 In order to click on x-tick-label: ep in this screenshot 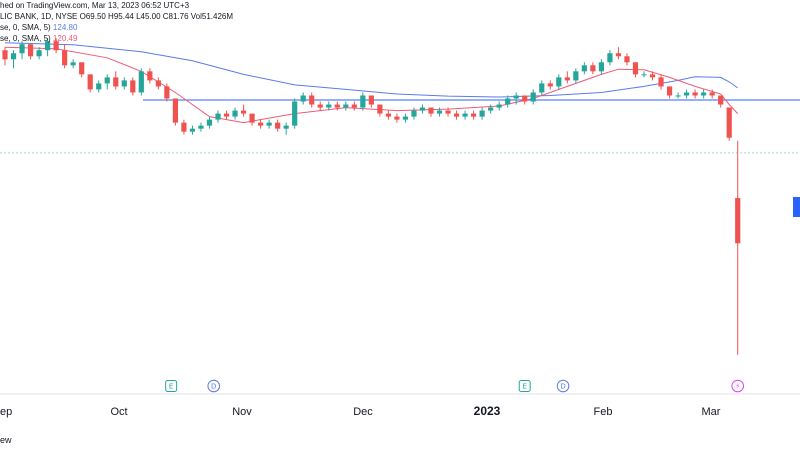, I will do `click(6, 412)`.